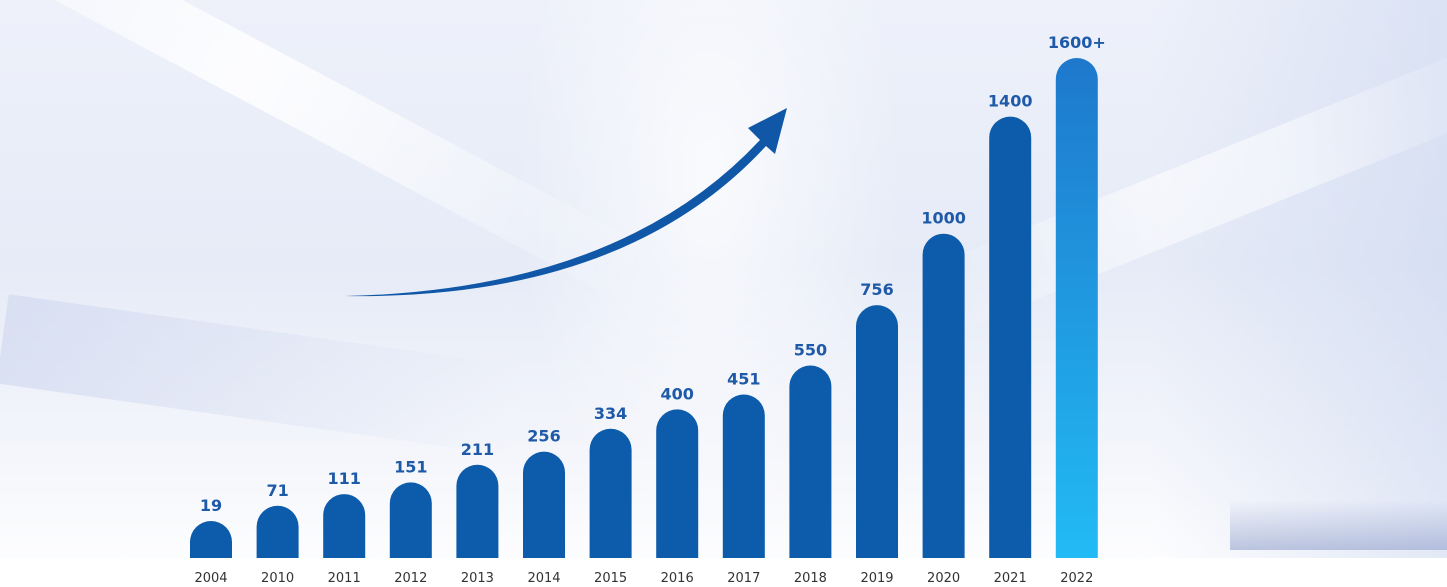 The height and width of the screenshot is (587, 1447). What do you see at coordinates (410, 466) in the screenshot?
I see `value-label-2012: 151` at bounding box center [410, 466].